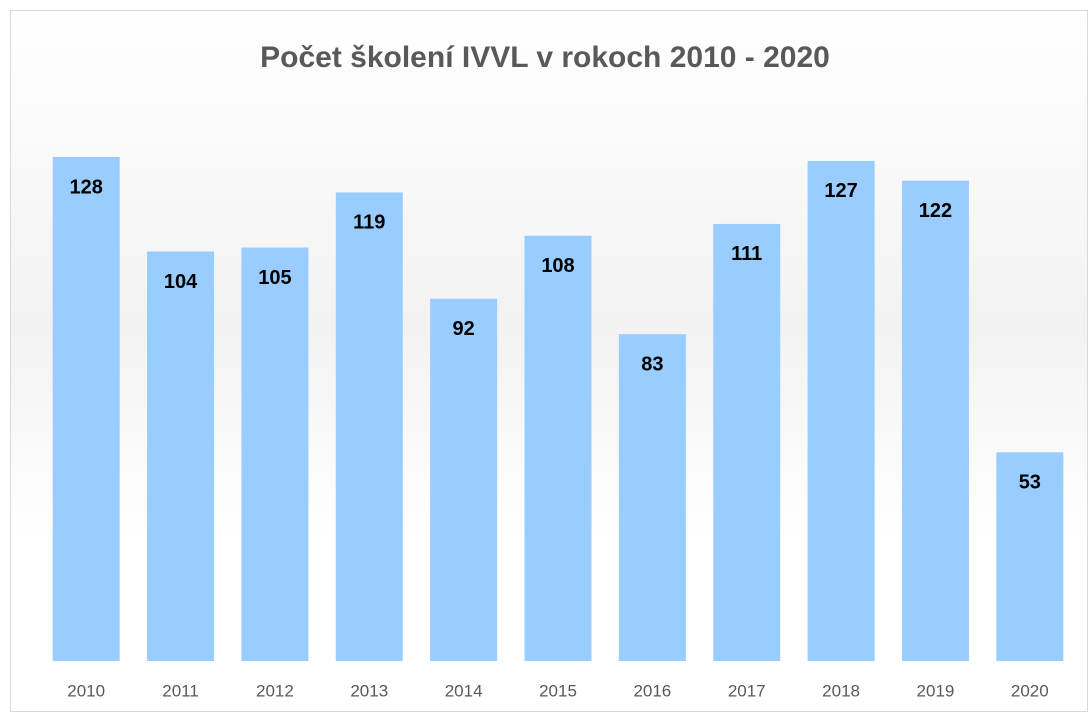 The image size is (1091, 715). Describe the element at coordinates (85, 187) in the screenshot. I see `value-label: 128` at that location.